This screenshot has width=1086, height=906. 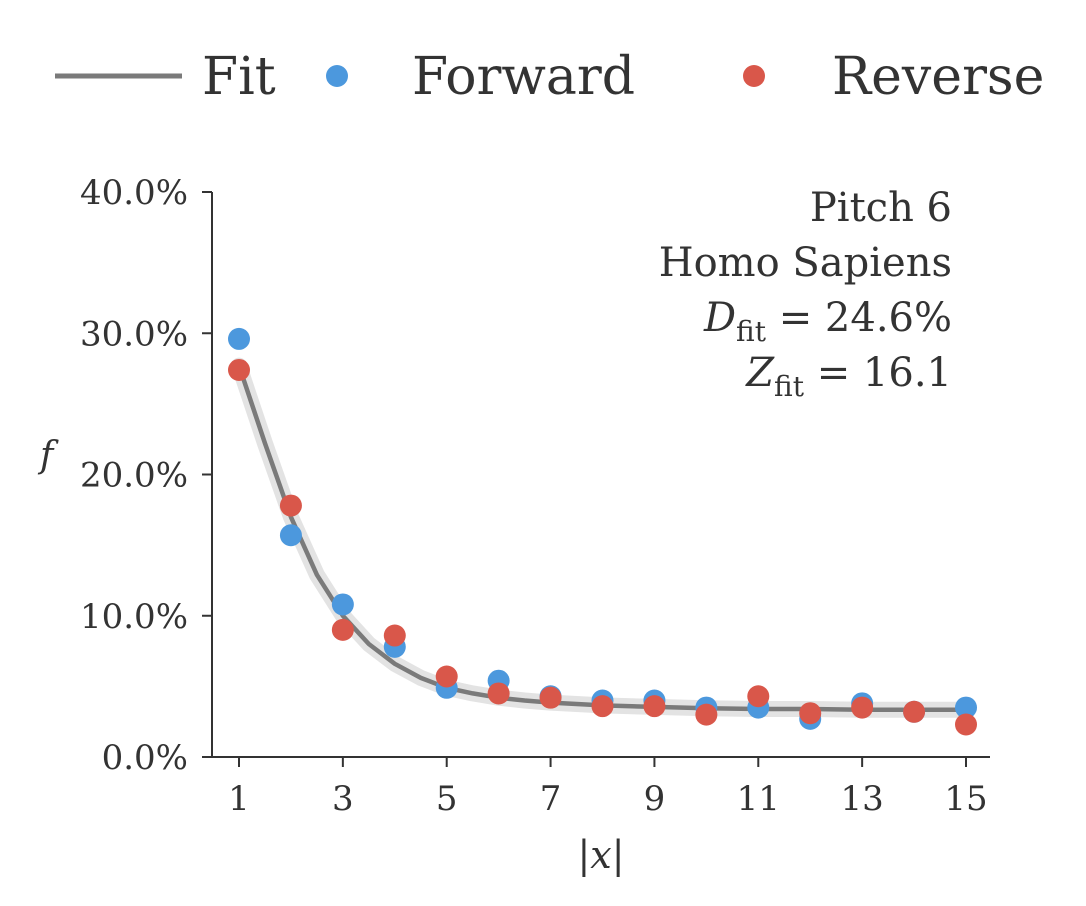 I want to click on d-value: = 24.6%, so click(x=859, y=318).